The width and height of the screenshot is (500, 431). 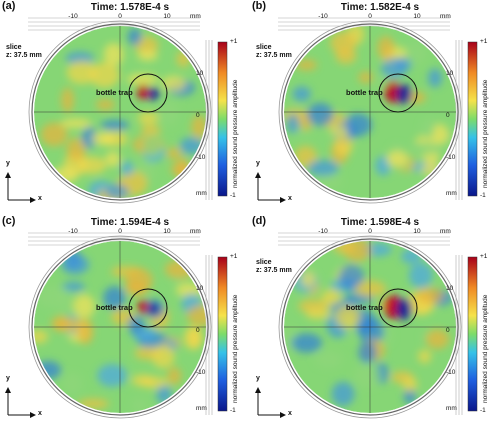 I want to click on panel-time: Time: 1.578E-4 s, so click(x=130, y=7).